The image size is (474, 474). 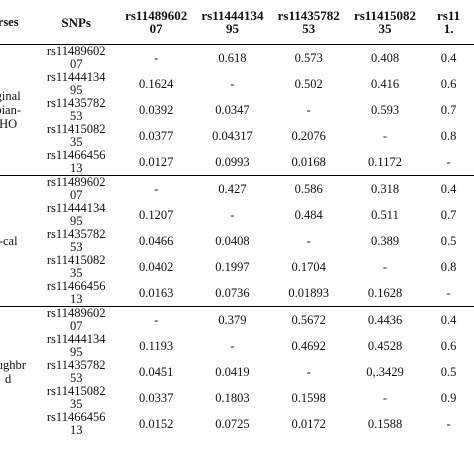 I want to click on table-row: rs11466456 13 0.0163 0.0736 0.01893 0.1628 -, so click(x=237, y=293).